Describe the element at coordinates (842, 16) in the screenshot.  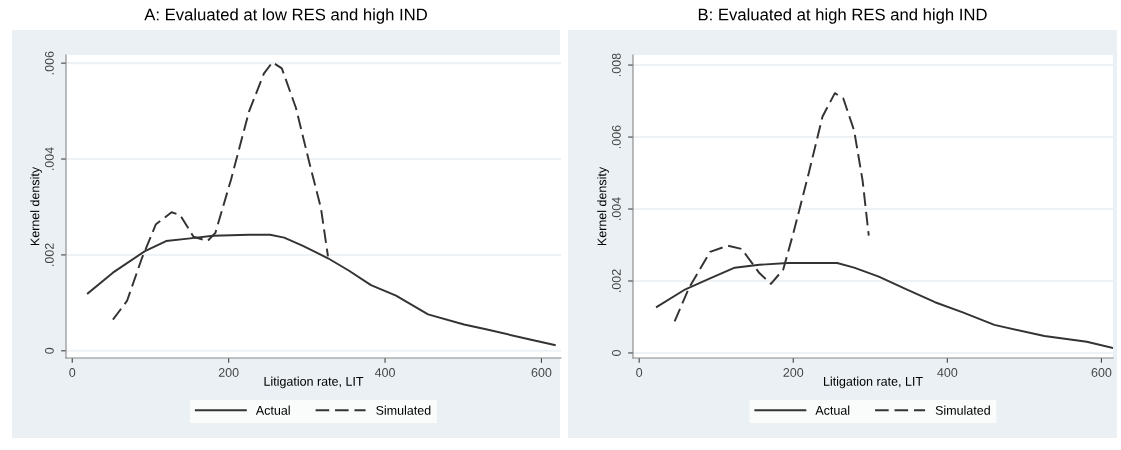
I see `chart-title: B: Evaluated at high RES and high IND` at that location.